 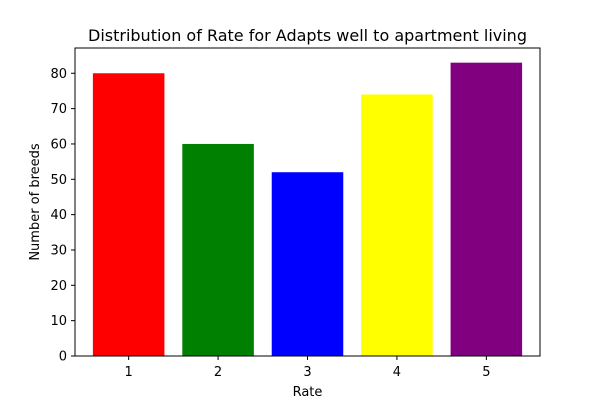 I want to click on x-axis-ticks: 1 2 3 4 5, so click(x=307, y=368).